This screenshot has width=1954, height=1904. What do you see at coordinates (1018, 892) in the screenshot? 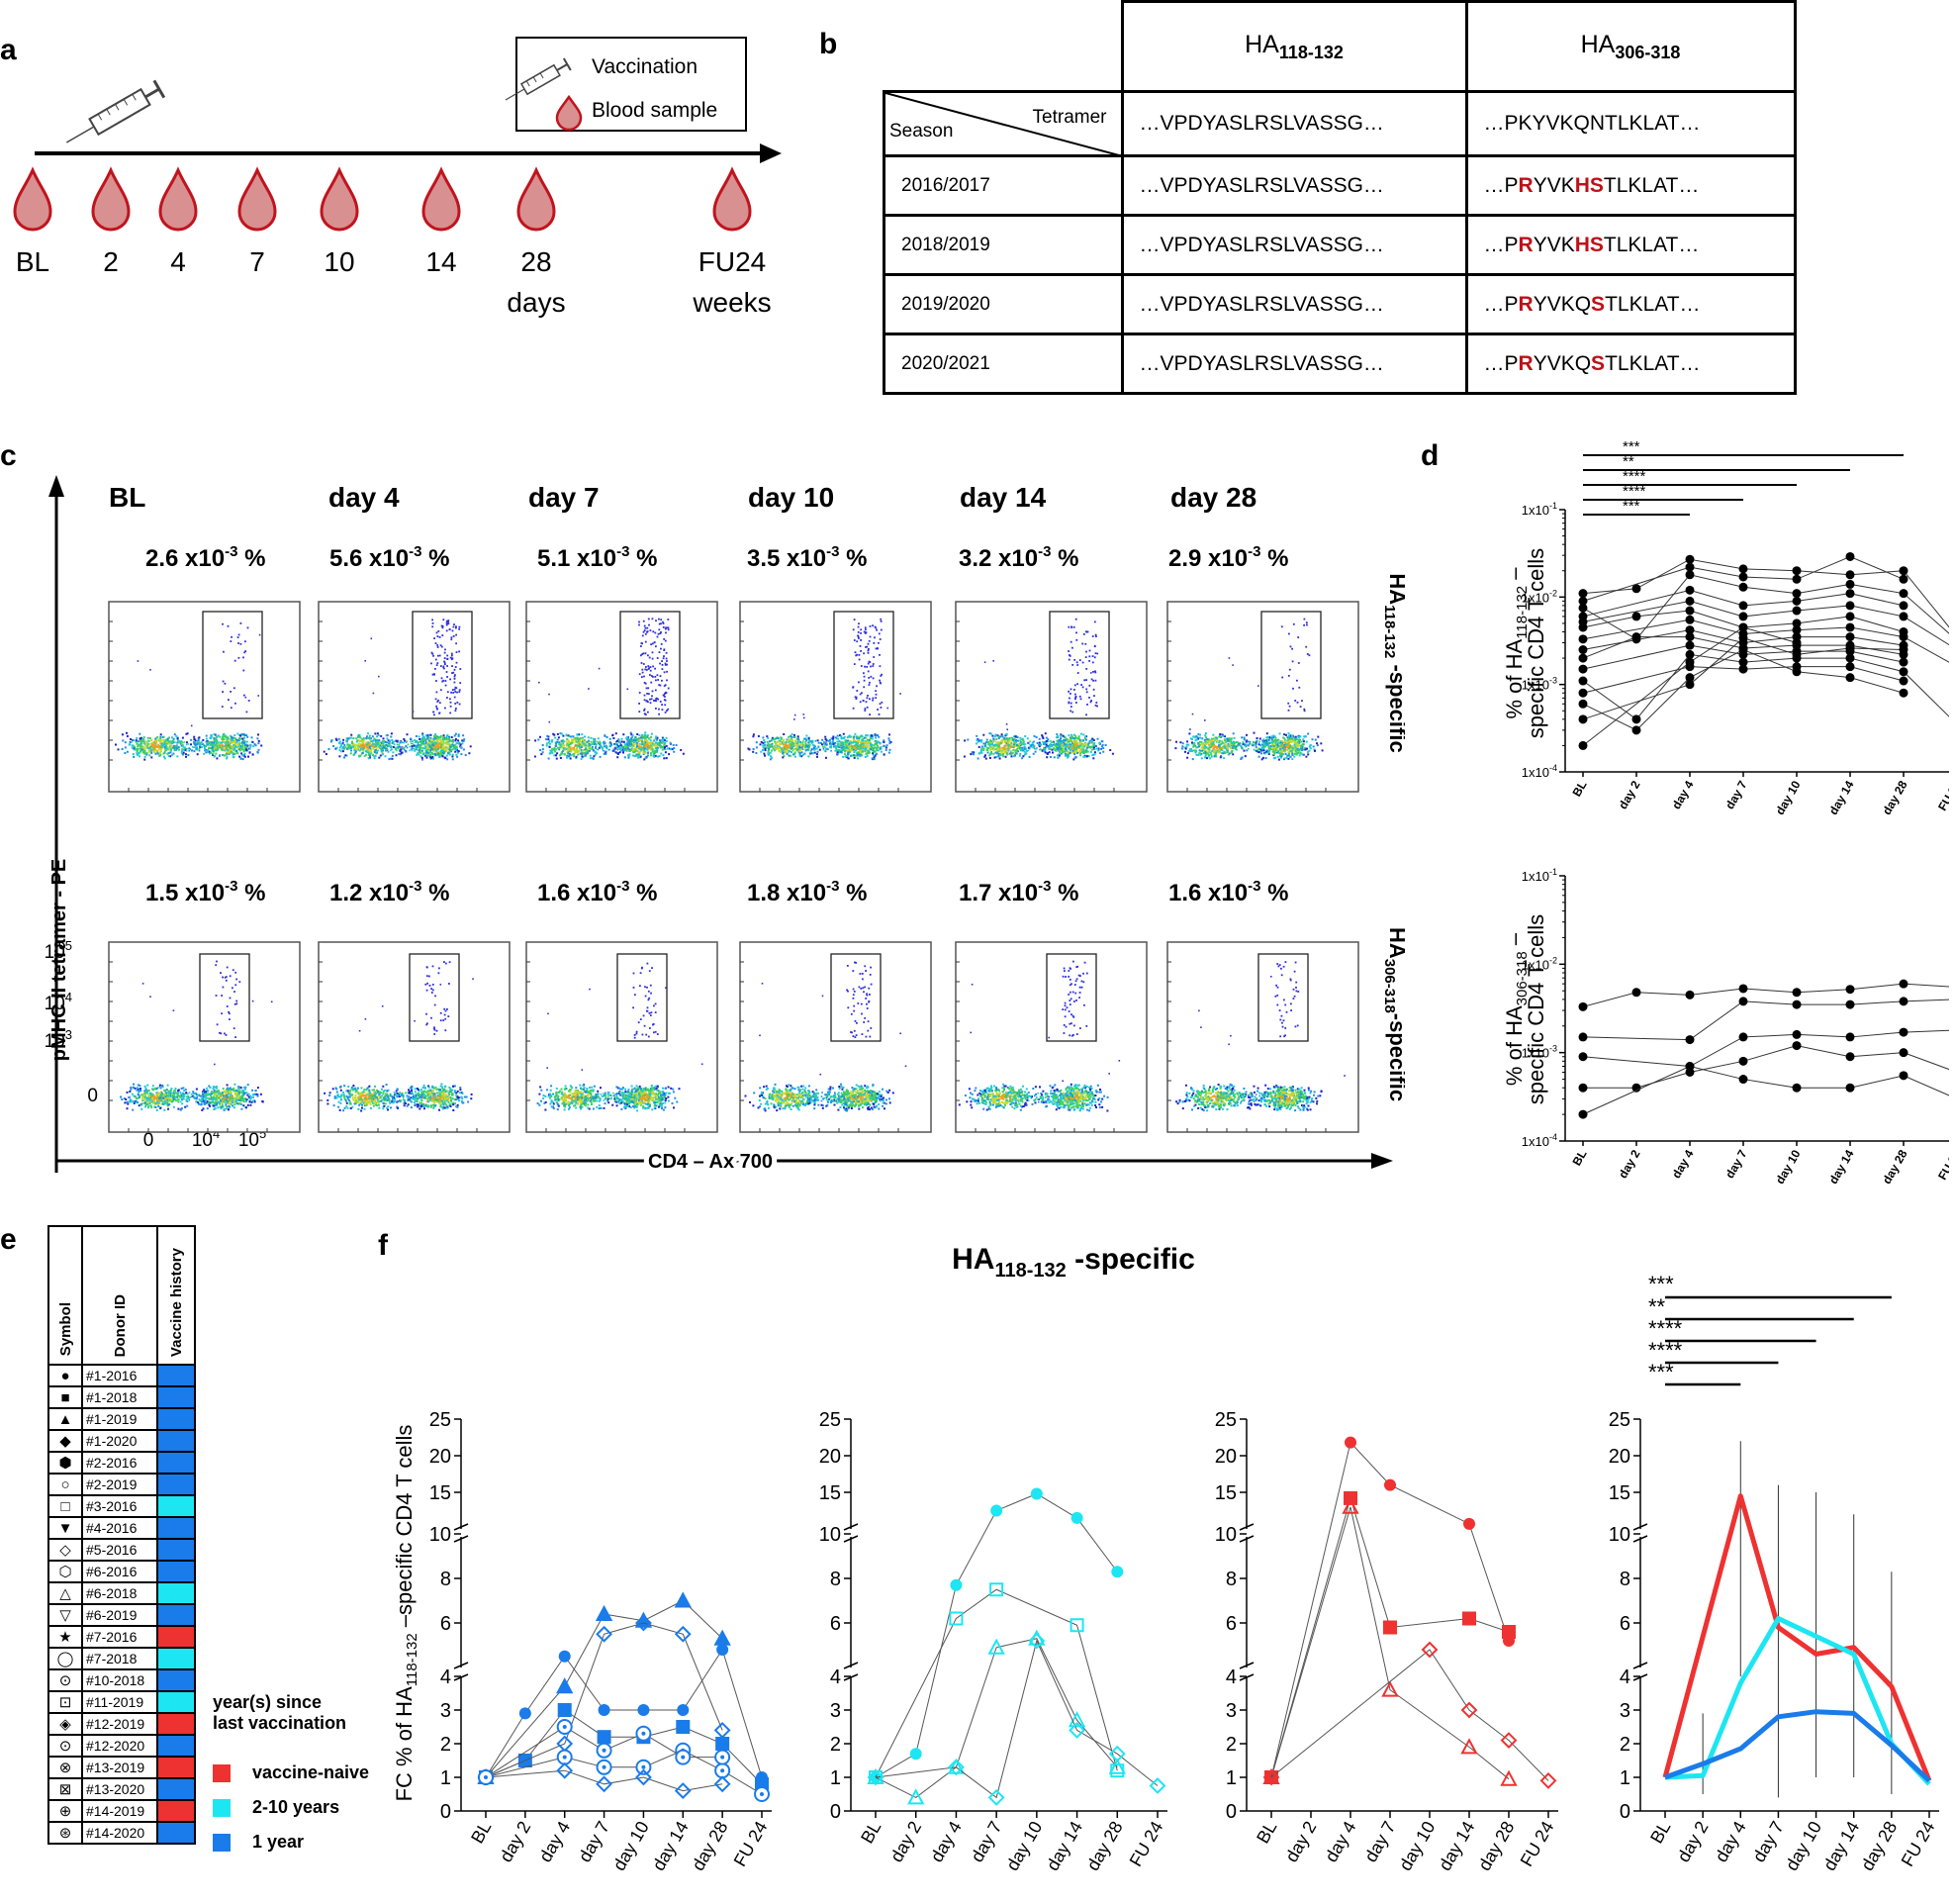
I see `c-pct: 1.7 x10-3 %` at bounding box center [1018, 892].